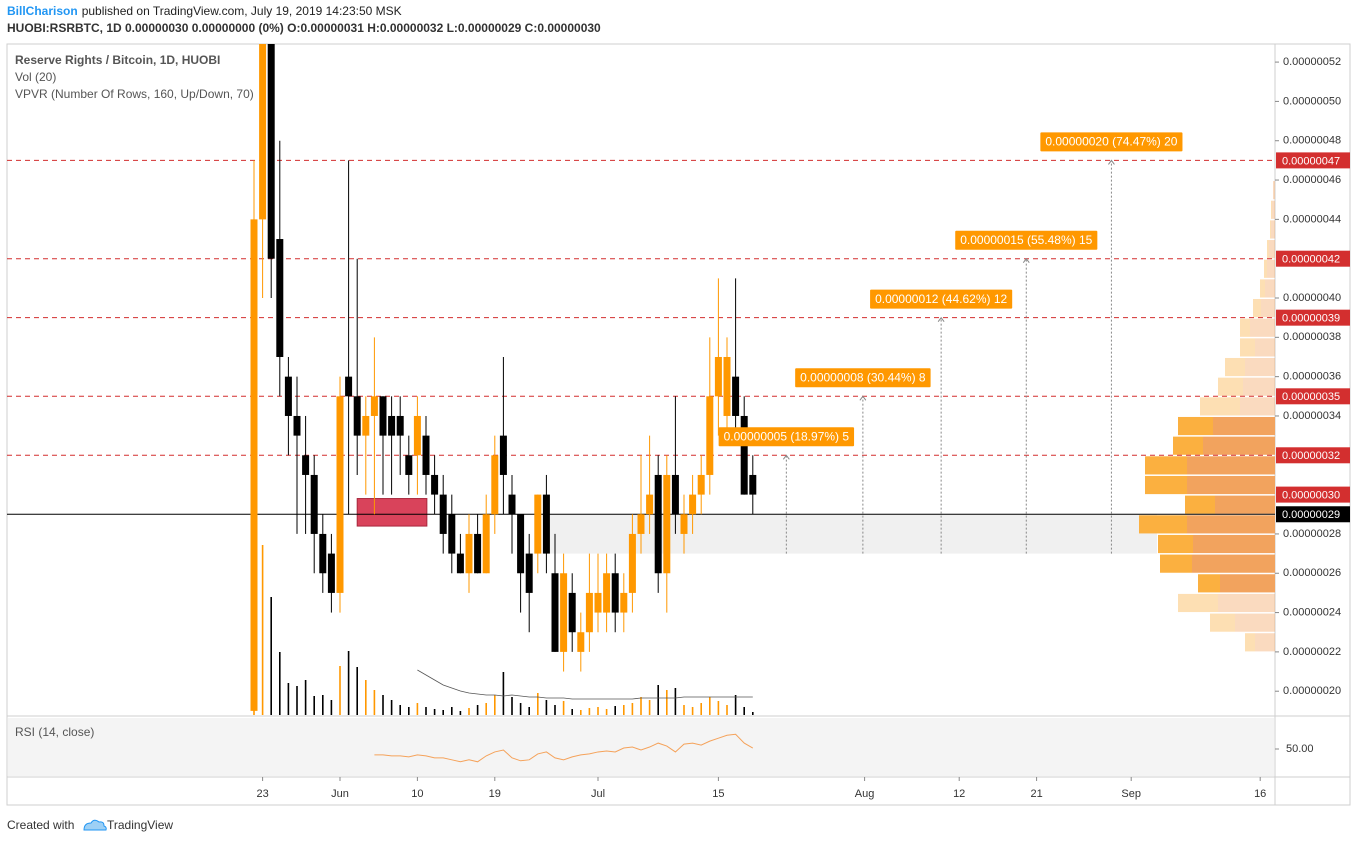 The height and width of the screenshot is (843, 1356). I want to click on x-tick-label: 21, so click(1036, 794).